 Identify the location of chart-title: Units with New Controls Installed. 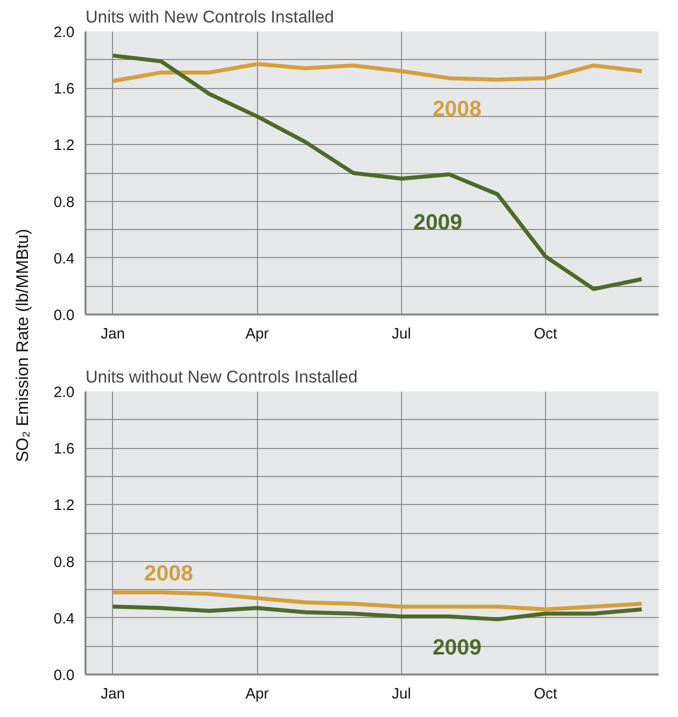
(210, 17).